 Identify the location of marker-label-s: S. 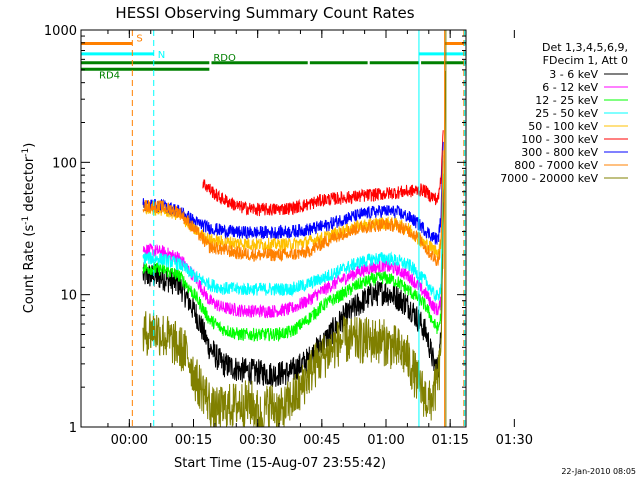
(139, 39).